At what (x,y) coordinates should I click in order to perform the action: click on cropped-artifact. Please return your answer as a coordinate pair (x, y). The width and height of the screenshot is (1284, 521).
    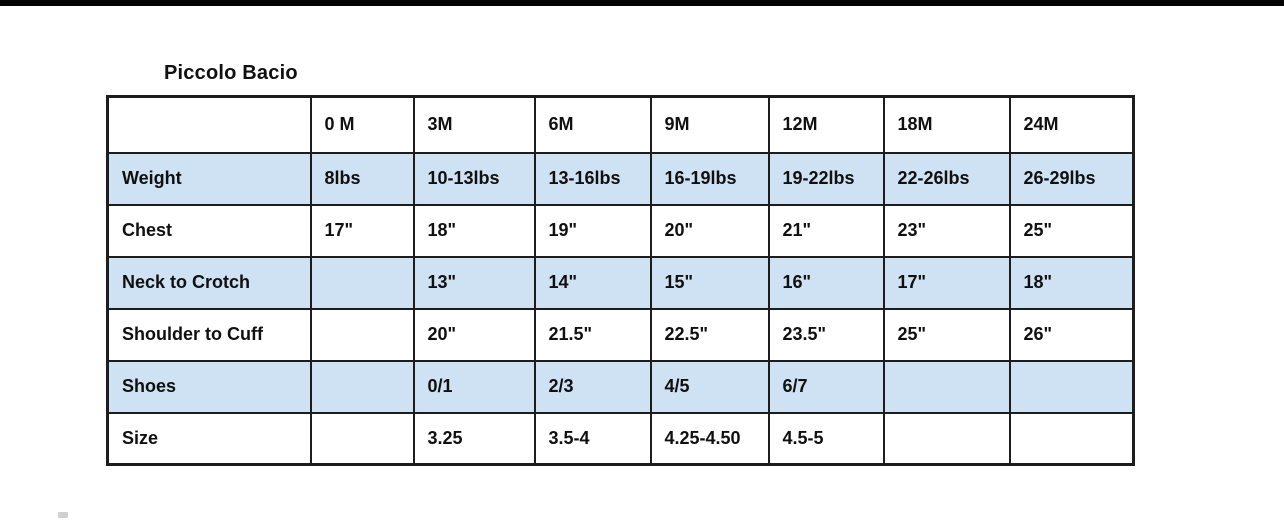
    Looking at the image, I should click on (63, 515).